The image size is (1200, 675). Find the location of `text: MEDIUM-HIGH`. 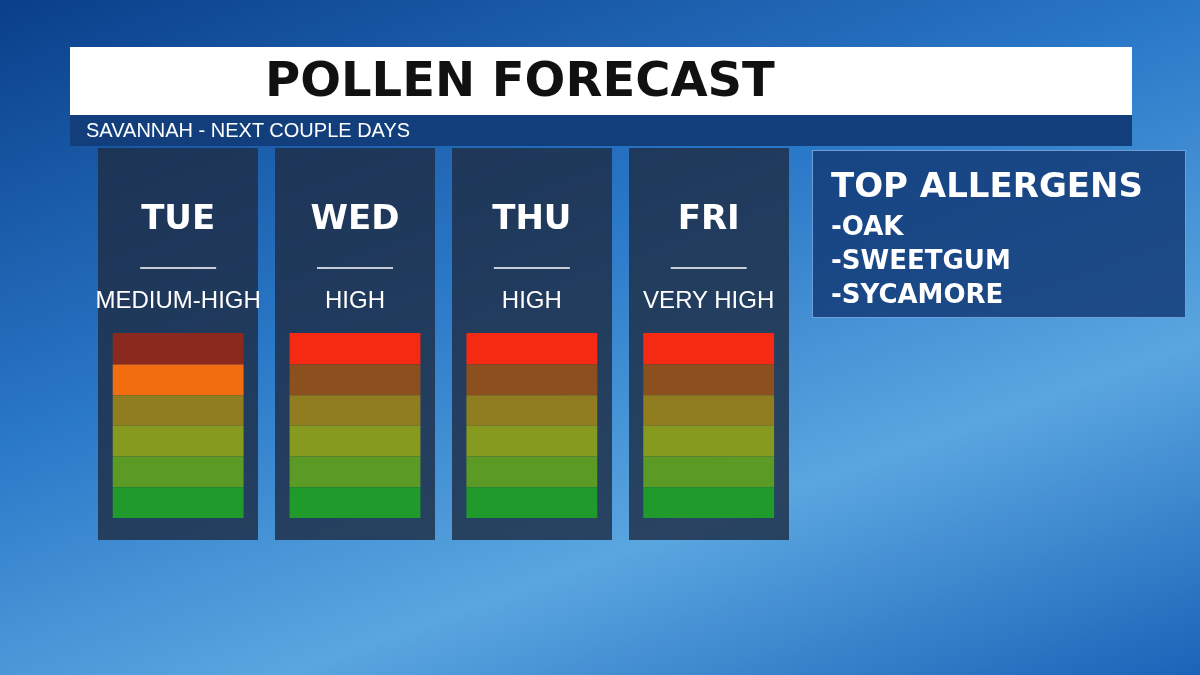

text: MEDIUM-HIGH is located at coordinates (178, 299).